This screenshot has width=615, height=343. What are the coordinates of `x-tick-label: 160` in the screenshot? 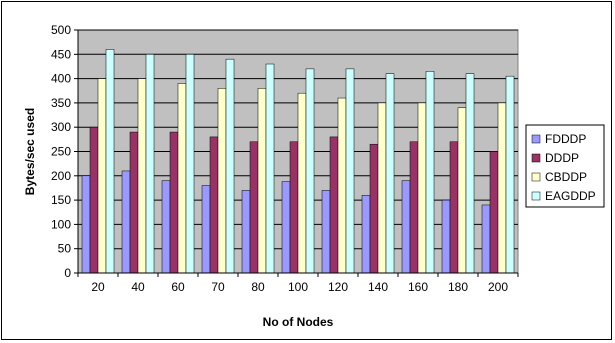 It's located at (418, 287).